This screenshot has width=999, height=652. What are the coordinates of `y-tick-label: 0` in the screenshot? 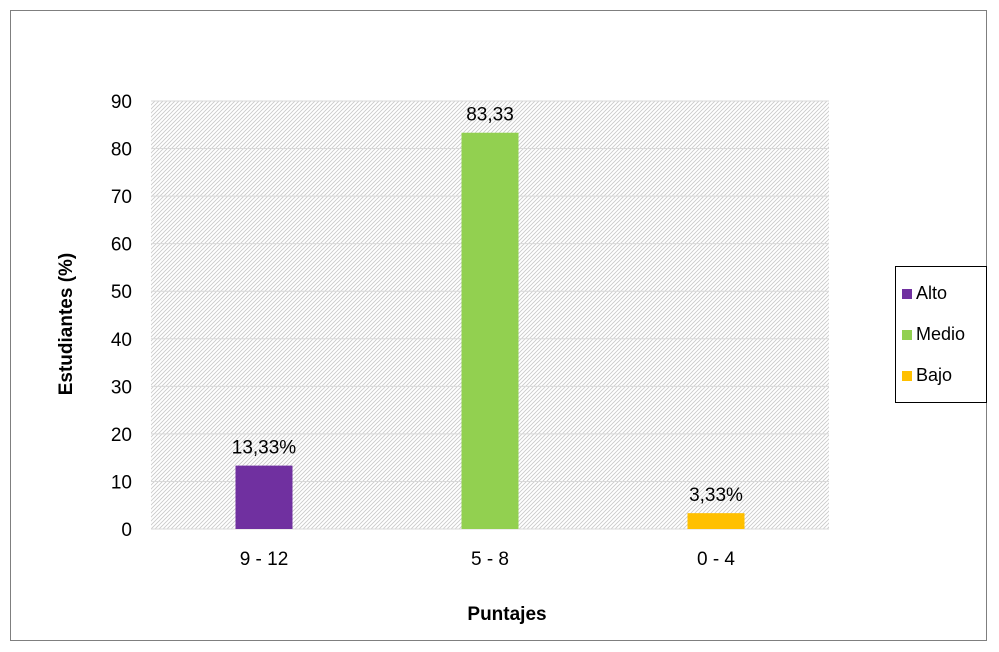 It's located at (126, 530).